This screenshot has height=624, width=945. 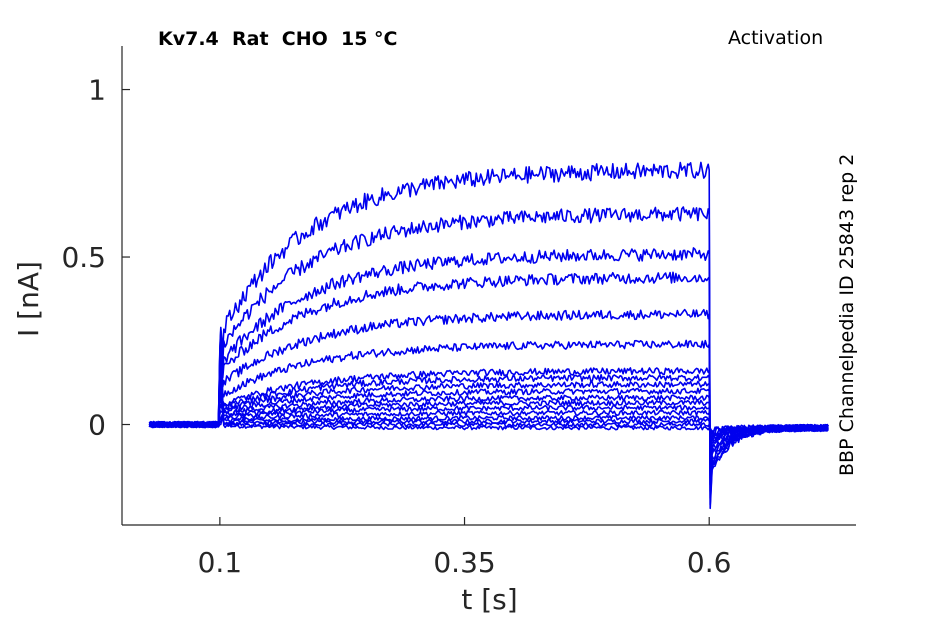 What do you see at coordinates (464, 562) in the screenshot?
I see `x-tick-label: 0.35` at bounding box center [464, 562].